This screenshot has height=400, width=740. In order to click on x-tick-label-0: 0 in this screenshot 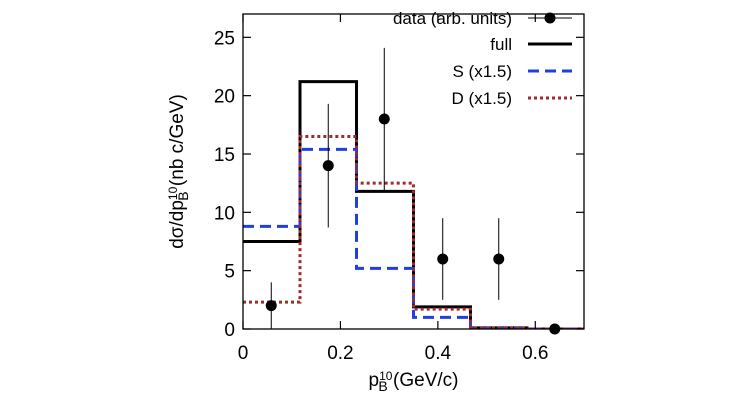, I will do `click(243, 353)`.